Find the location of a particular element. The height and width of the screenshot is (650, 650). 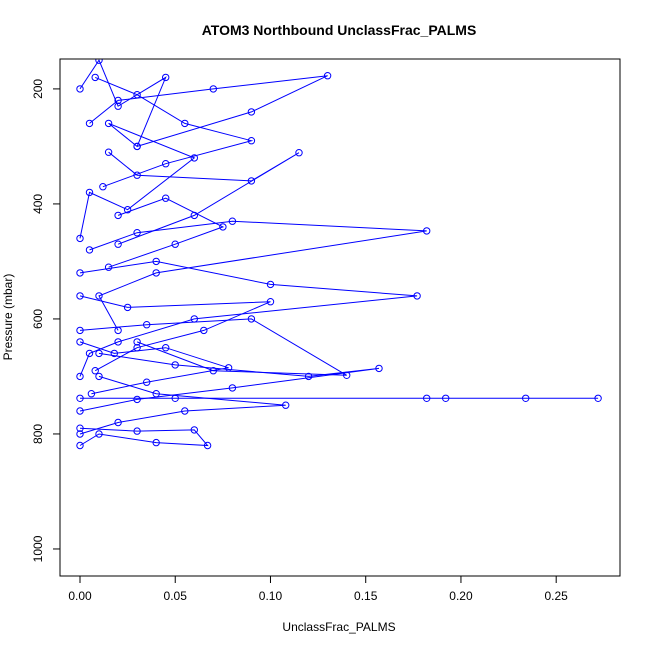

x-tick-label: 0.10 is located at coordinates (271, 596).